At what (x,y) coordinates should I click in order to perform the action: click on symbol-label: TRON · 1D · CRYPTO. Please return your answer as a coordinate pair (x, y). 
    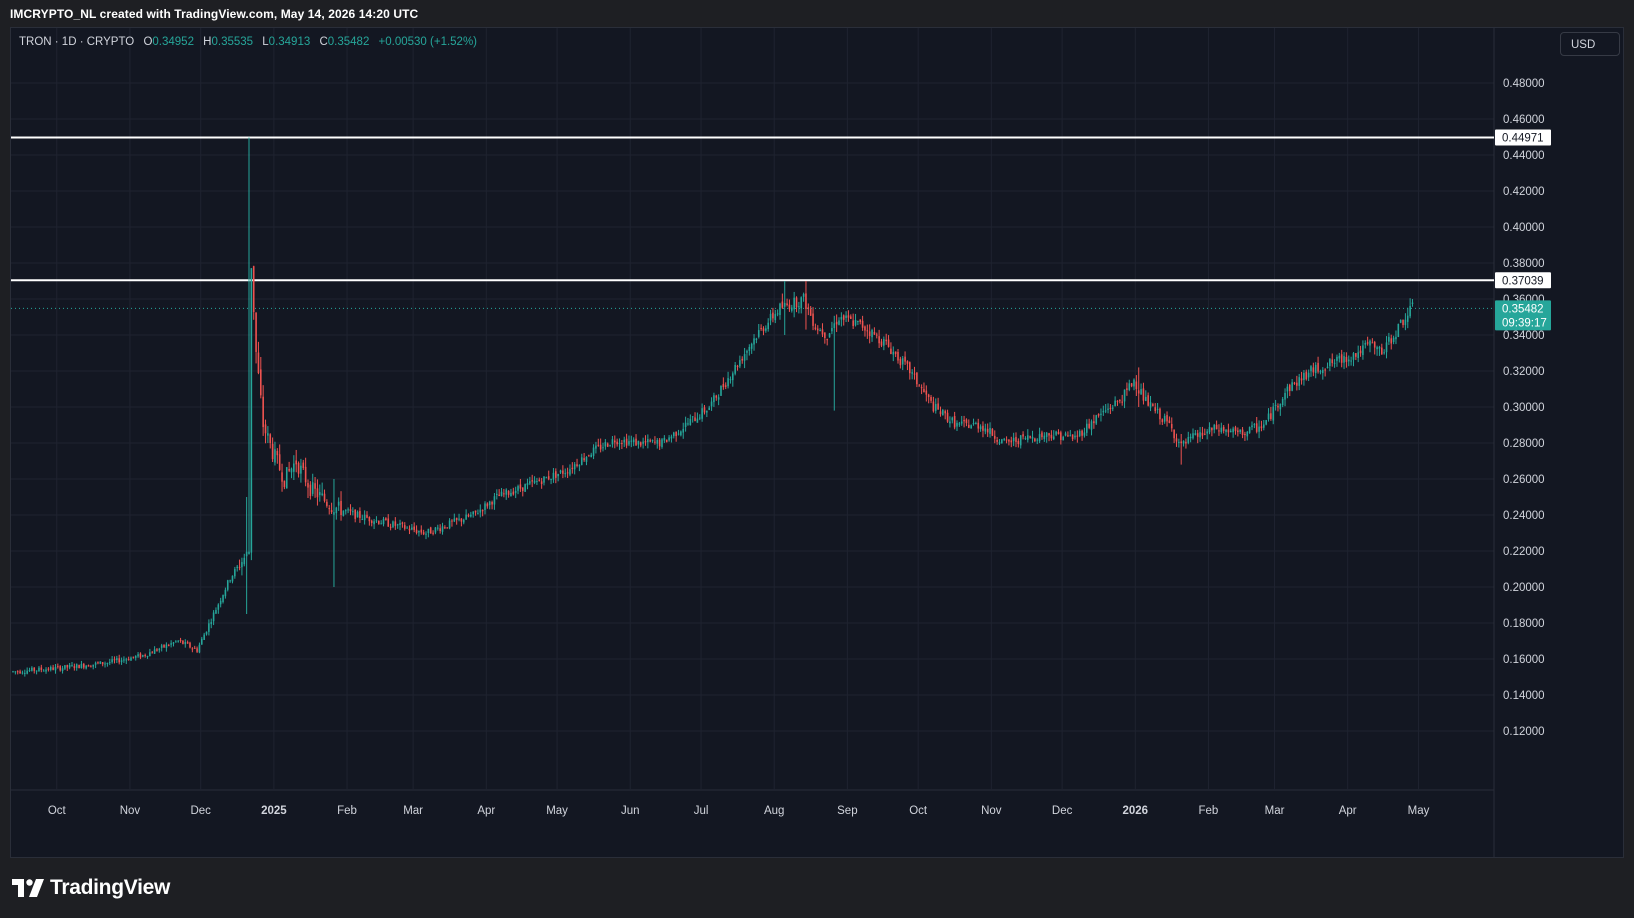
    Looking at the image, I should click on (77, 42).